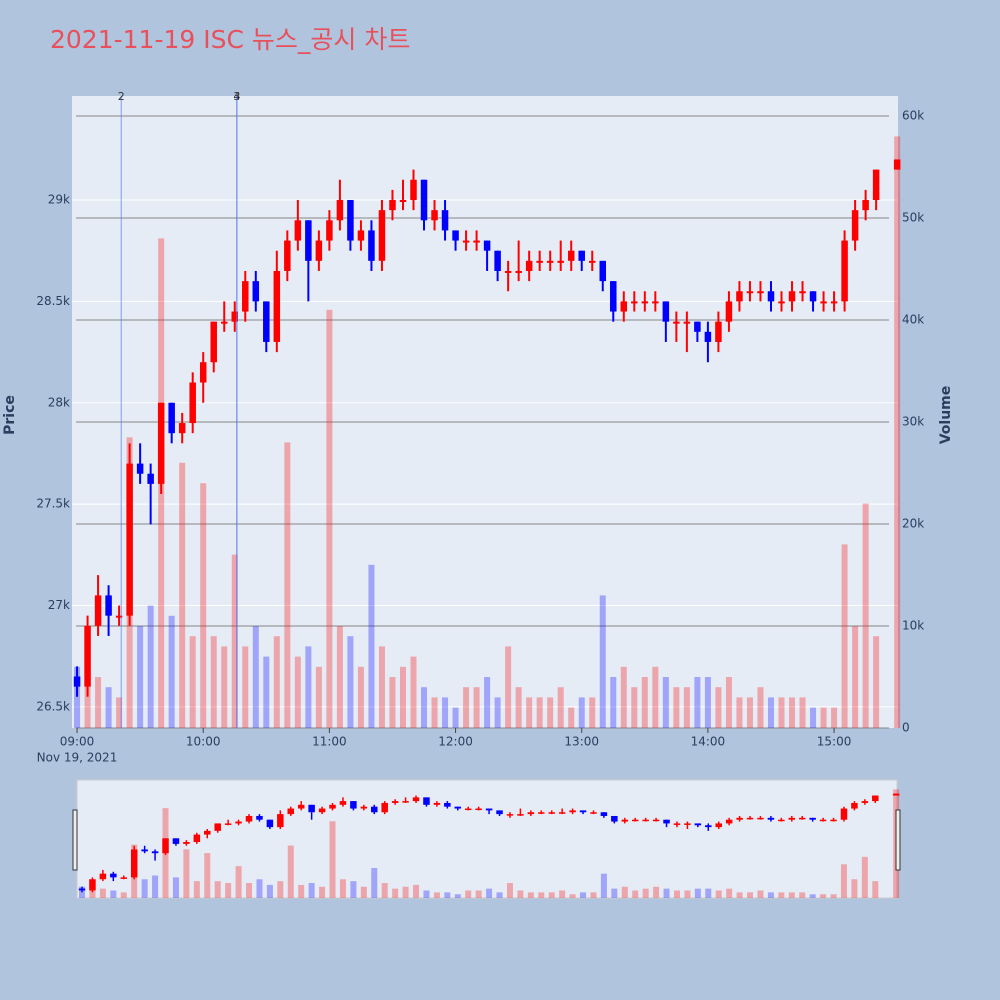 The height and width of the screenshot is (1000, 1000). Describe the element at coordinates (121, 96) in the screenshot. I see `annotation-label: 2` at that location.